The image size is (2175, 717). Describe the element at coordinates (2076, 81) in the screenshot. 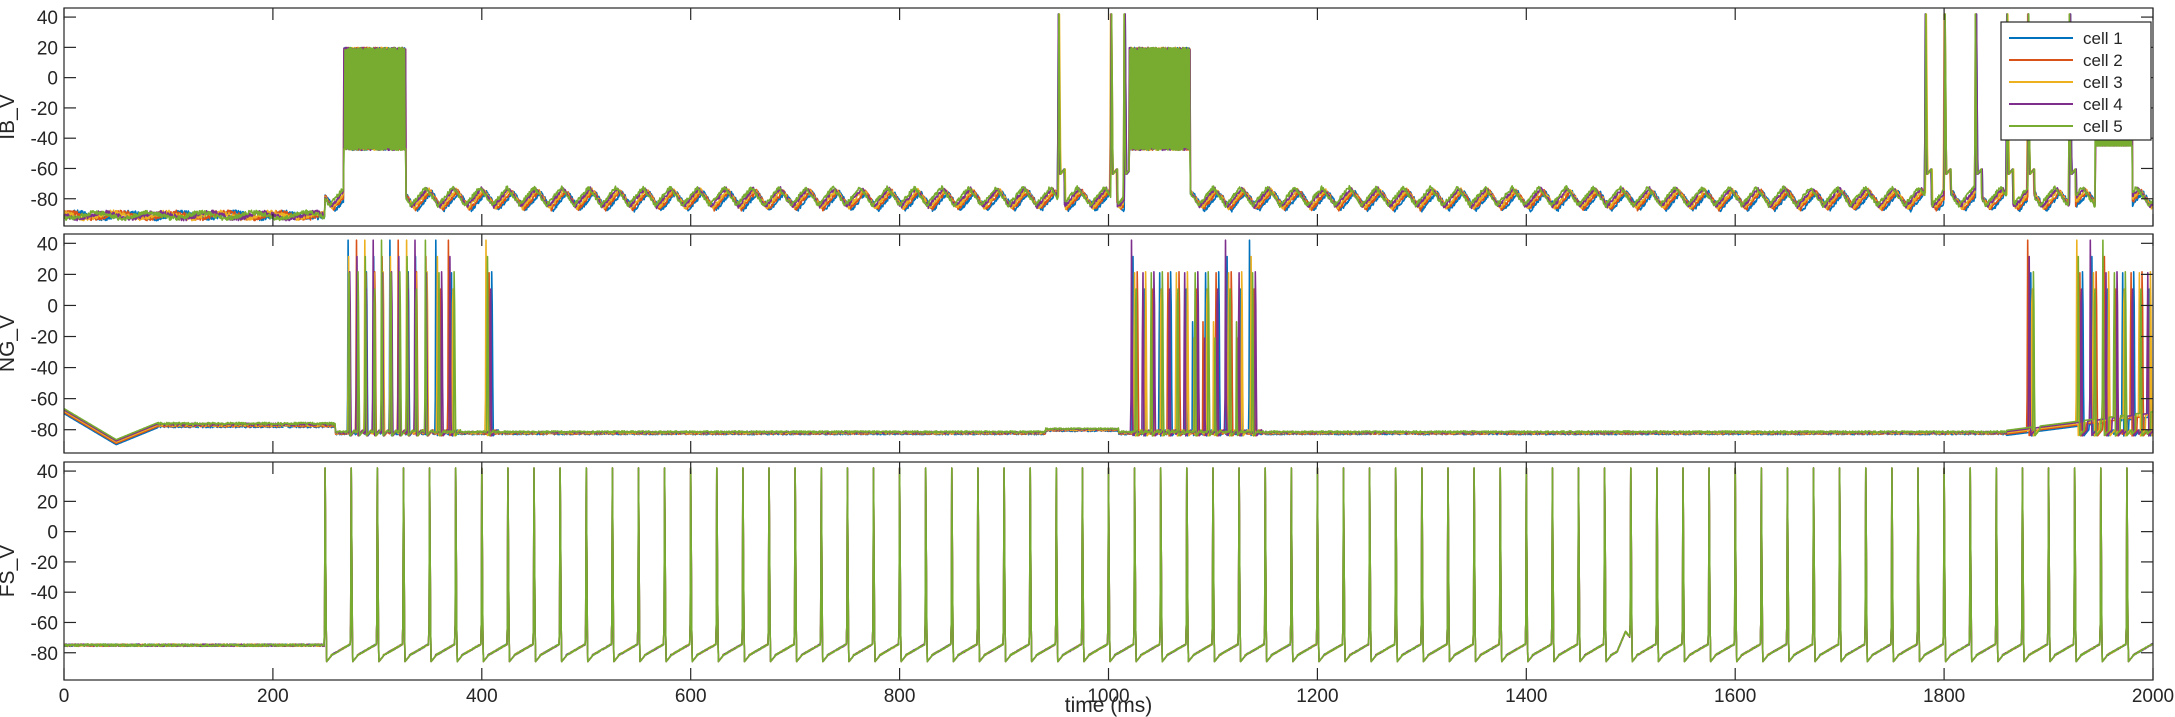

I see `legend: cell 1 cell 2 cell 3 cell 4 cell 5` at that location.